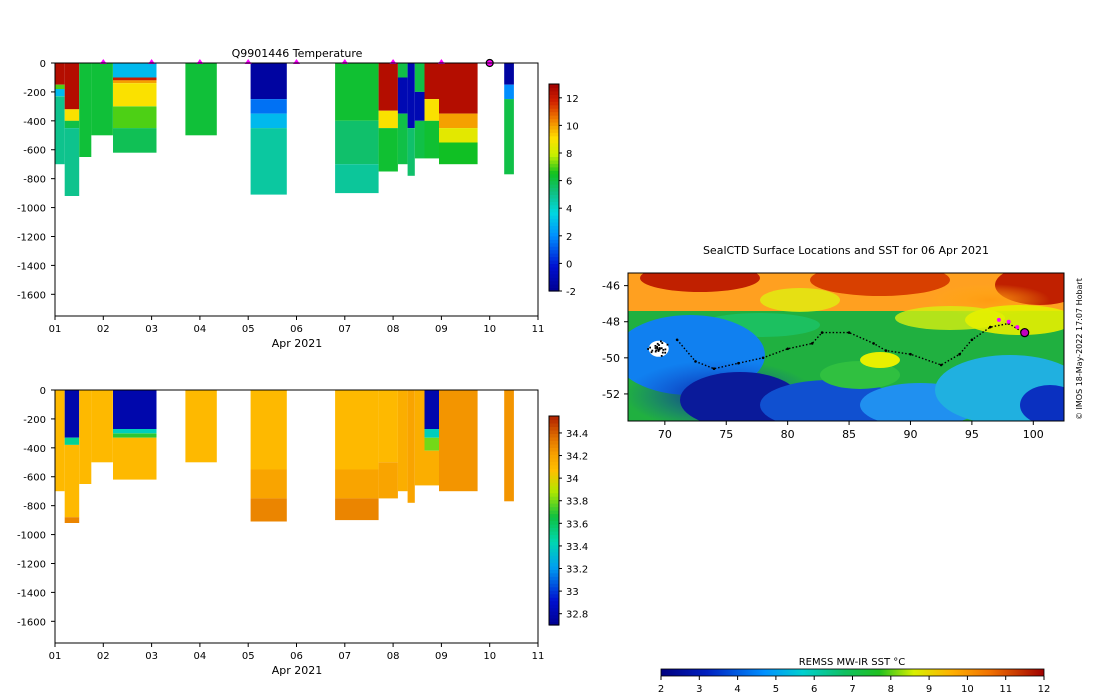 The image size is (1100, 696). I want to click on sst-colorbar-tick-label: 3, so click(699, 689).